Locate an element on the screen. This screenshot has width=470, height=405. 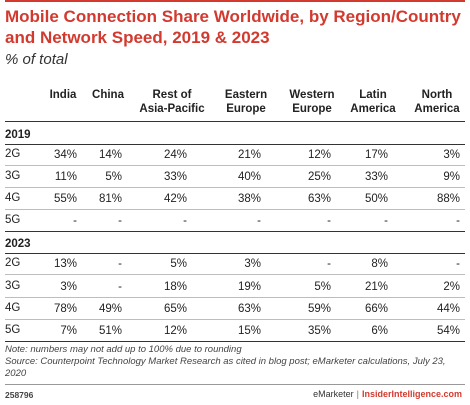
table-cell: 59% is located at coordinates (319, 309).